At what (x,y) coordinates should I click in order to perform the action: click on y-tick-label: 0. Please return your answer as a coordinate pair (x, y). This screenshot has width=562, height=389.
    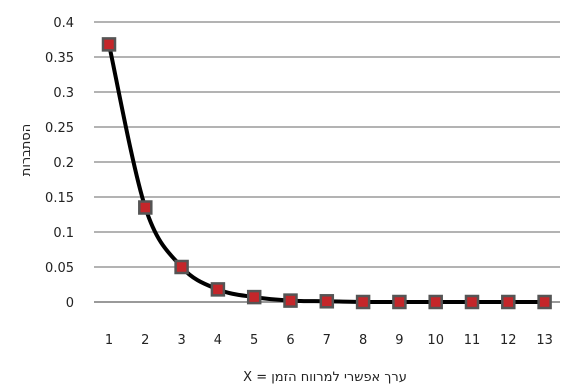
    Looking at the image, I should click on (70, 303).